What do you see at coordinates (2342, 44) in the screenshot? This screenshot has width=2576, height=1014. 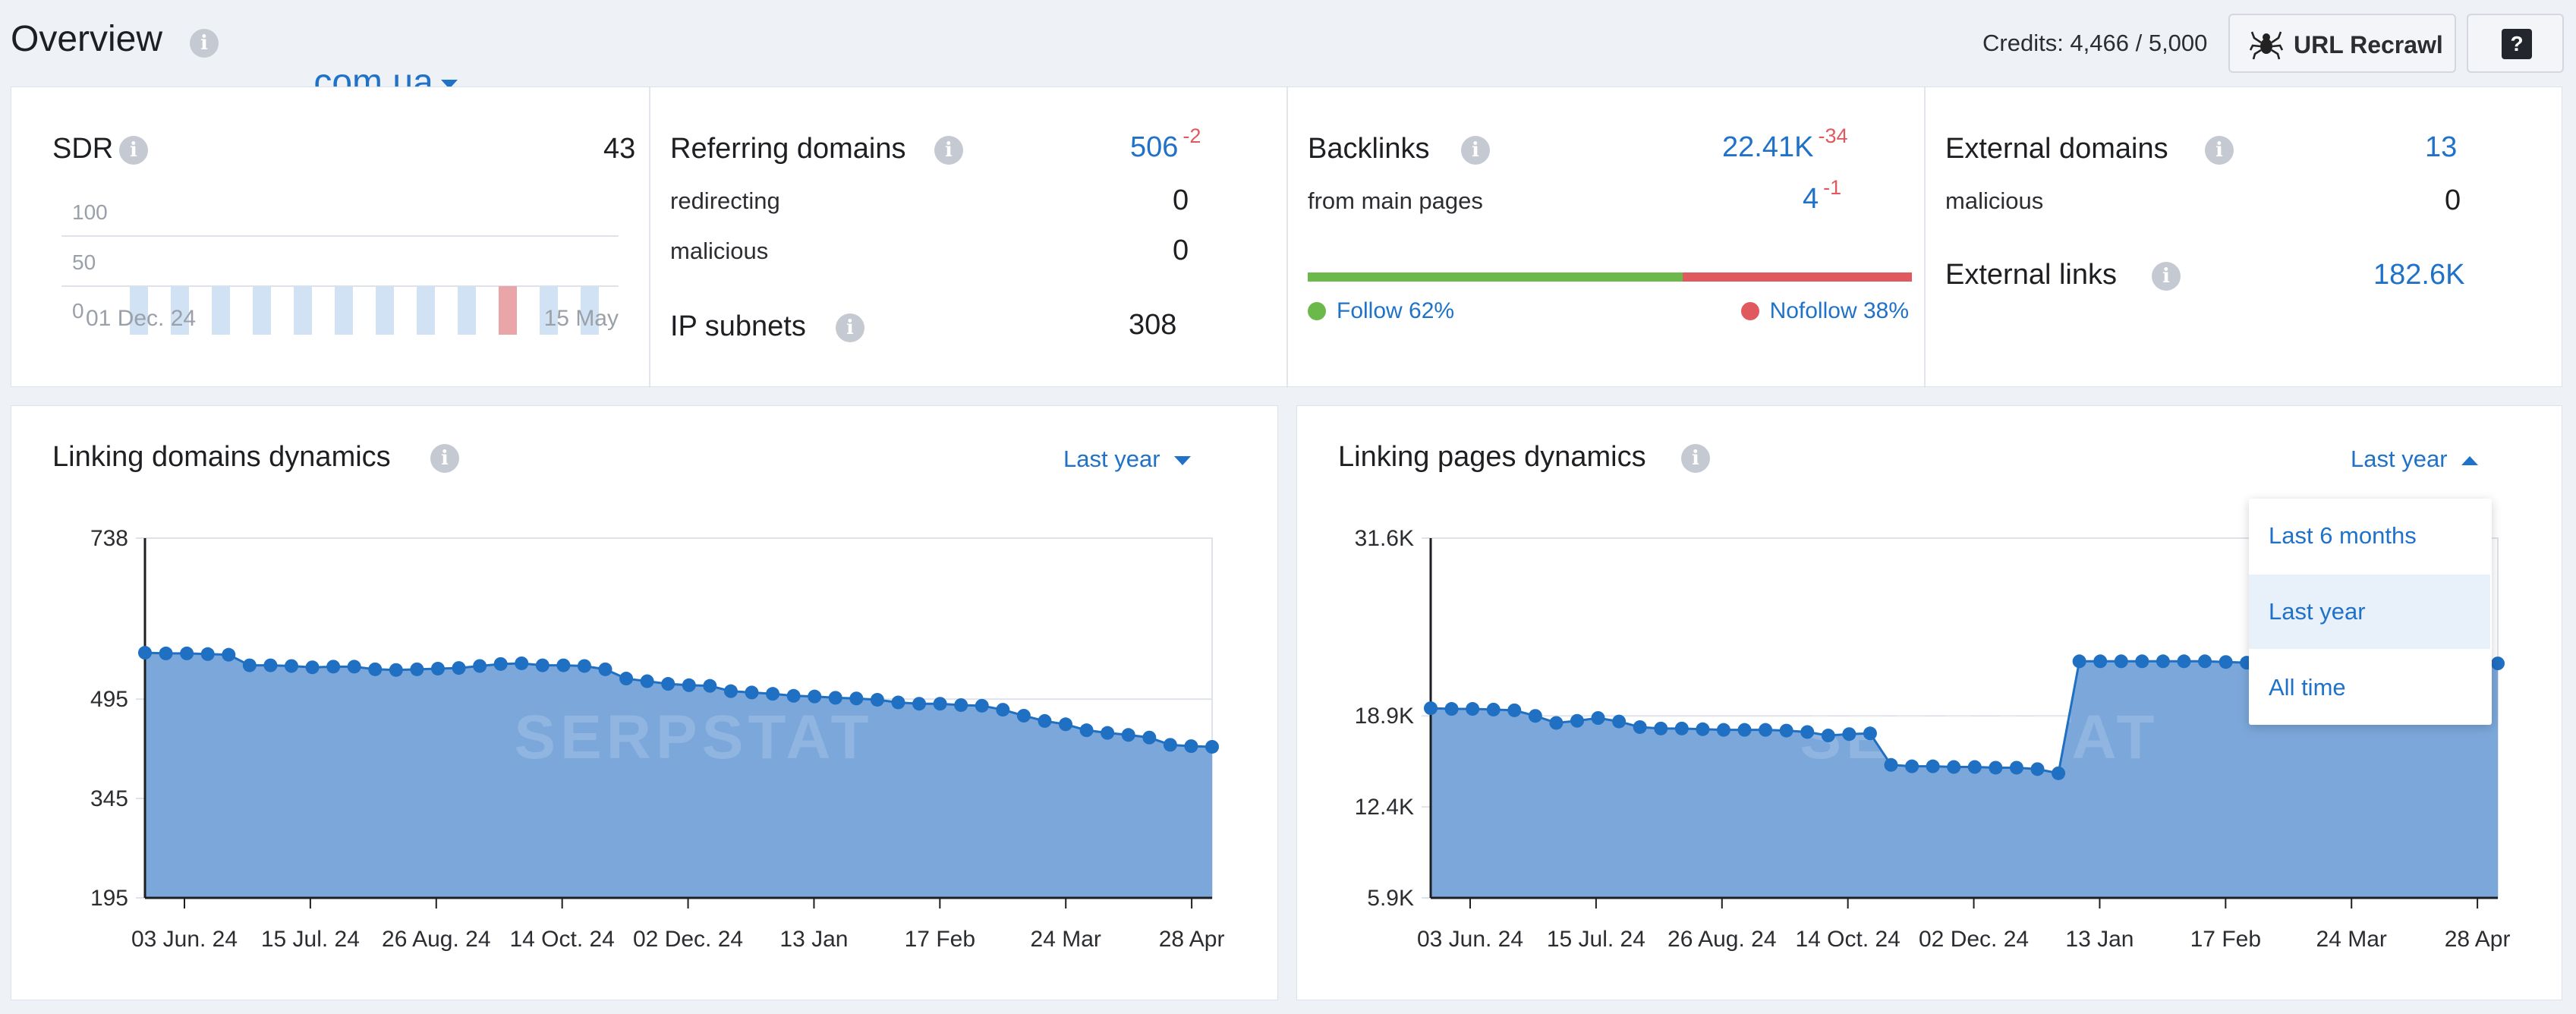 I see `url-recrawl-button: URL Recrawl` at bounding box center [2342, 44].